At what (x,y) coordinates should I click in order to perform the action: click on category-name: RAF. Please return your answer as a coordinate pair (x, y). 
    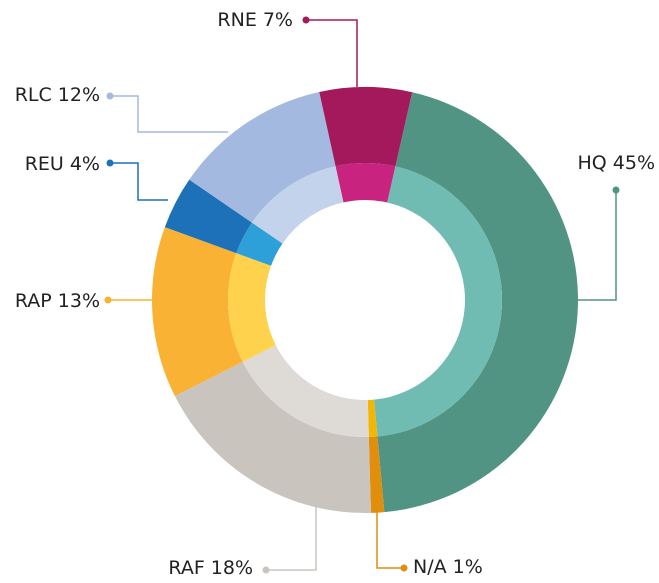
    Looking at the image, I should click on (186, 568).